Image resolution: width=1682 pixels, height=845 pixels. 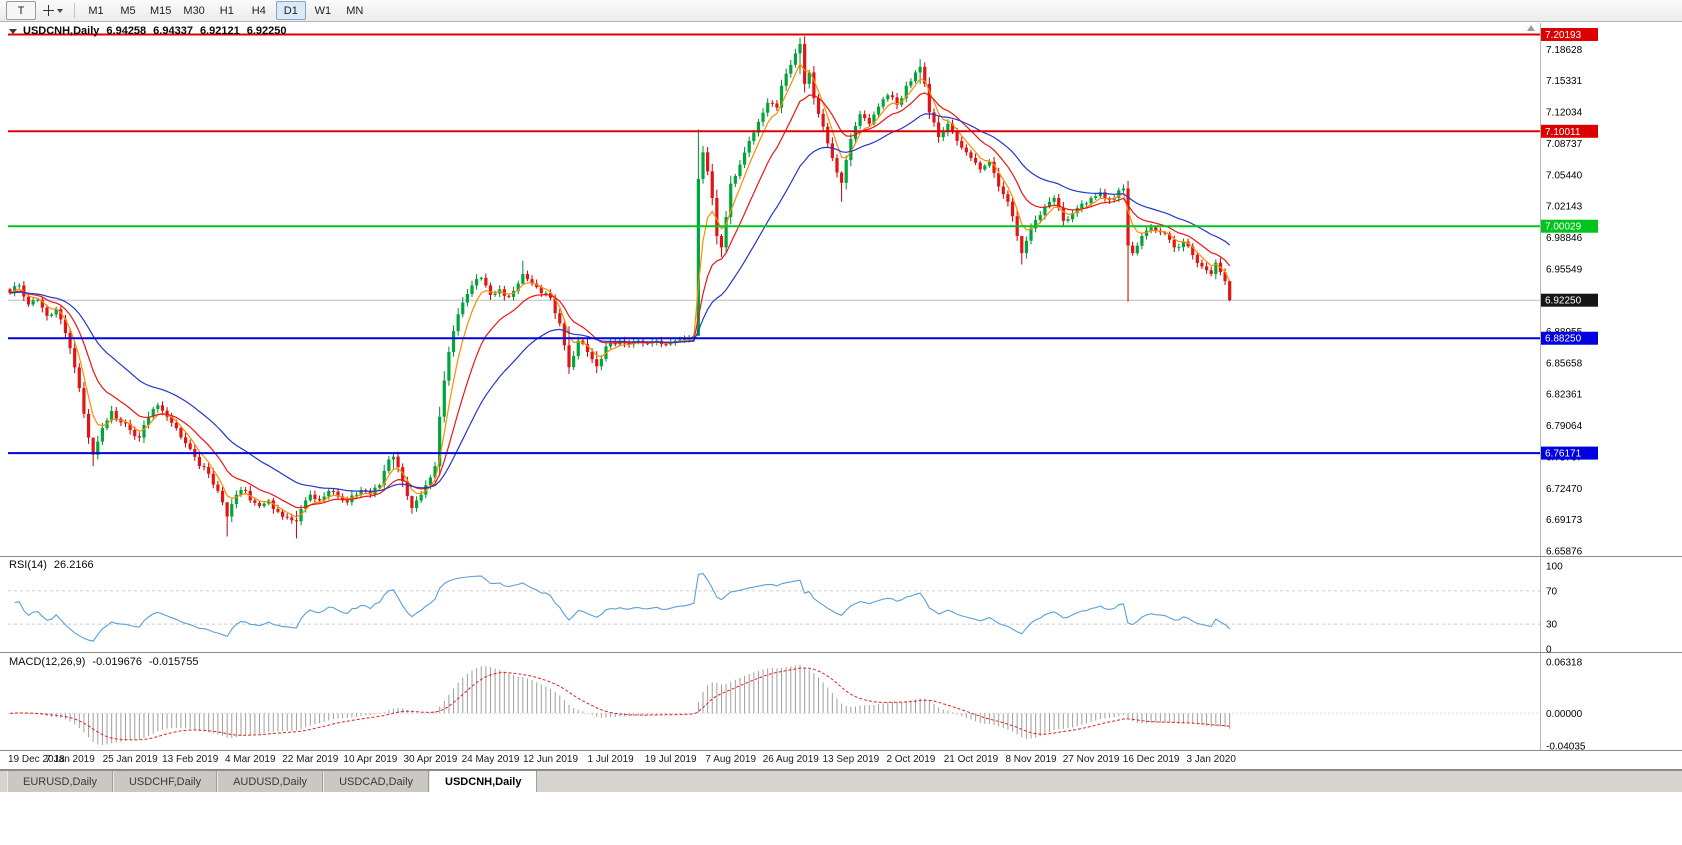 I want to click on rsi-indicator-title: RSI(14) 26.2166, so click(x=51, y=565).